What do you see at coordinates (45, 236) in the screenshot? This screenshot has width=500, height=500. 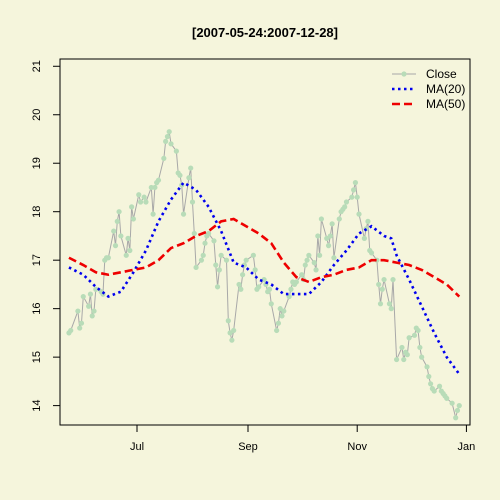 I see `y-axis: 14 15 16 17 18 19 20 21` at bounding box center [45, 236].